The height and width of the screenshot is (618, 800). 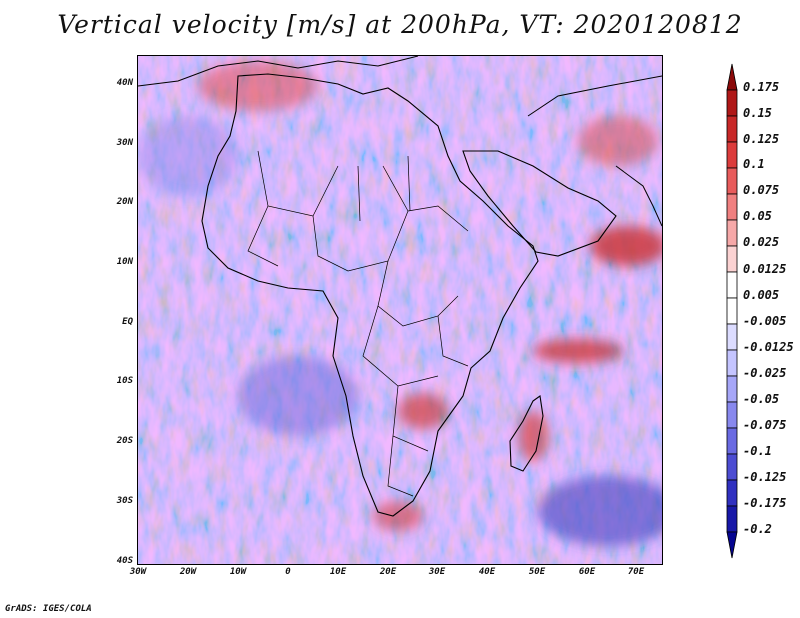 I want to click on lat-label-10n: 10N, so click(x=124, y=262).